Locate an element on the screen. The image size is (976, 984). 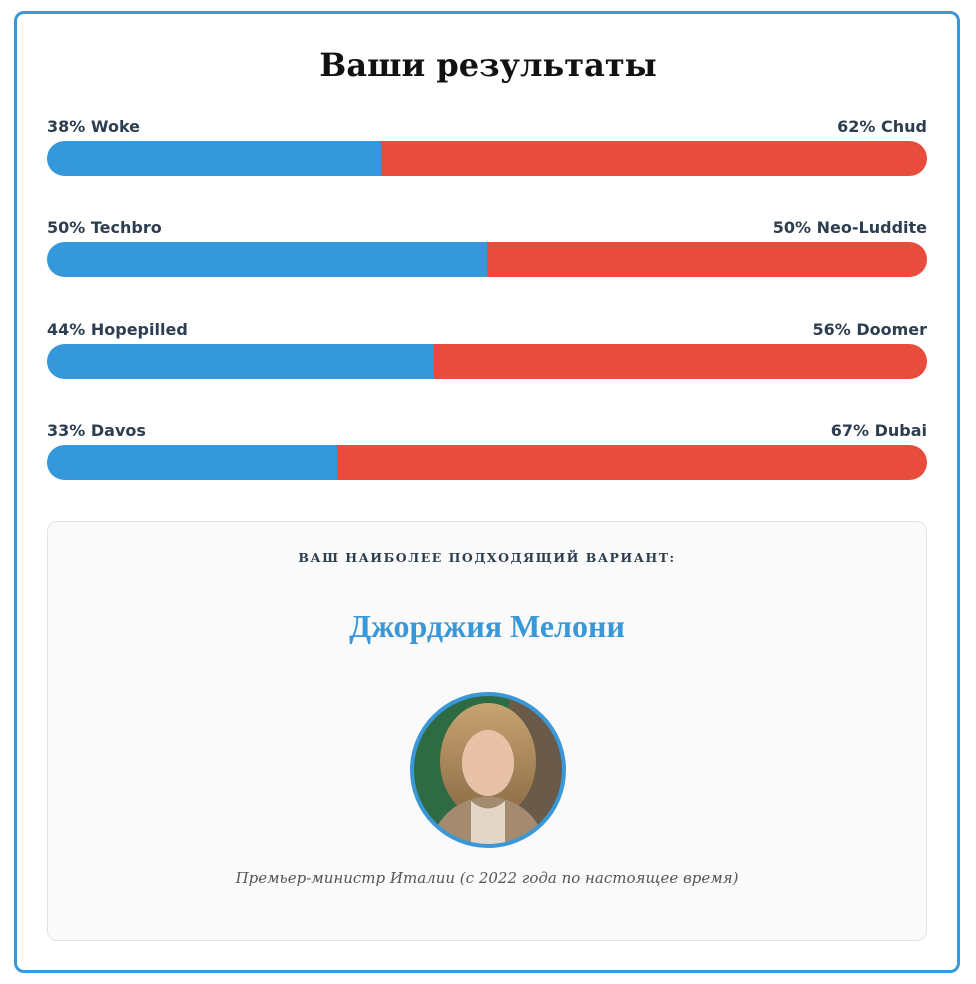
left-label: 38% Woke is located at coordinates (93, 126).